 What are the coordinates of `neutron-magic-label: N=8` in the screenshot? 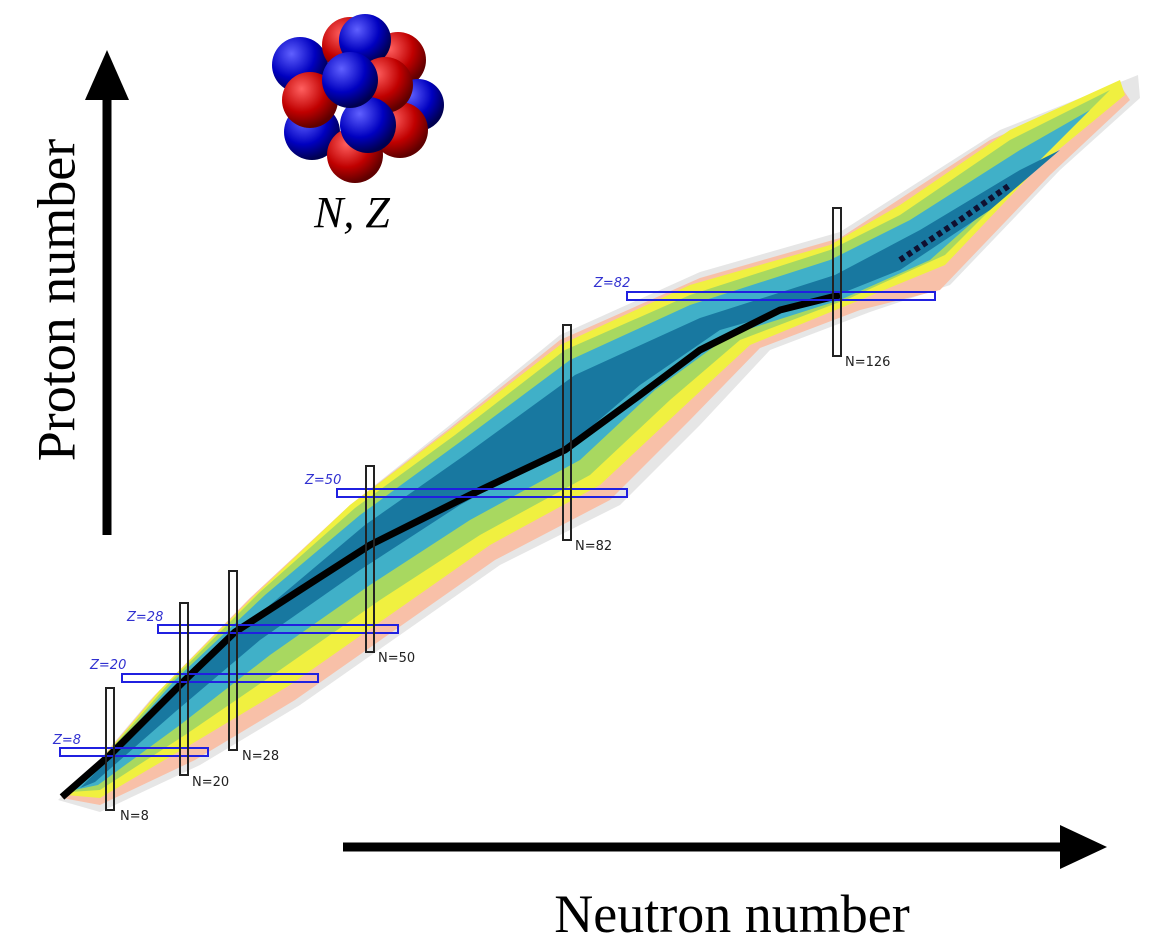 It's located at (134, 816).